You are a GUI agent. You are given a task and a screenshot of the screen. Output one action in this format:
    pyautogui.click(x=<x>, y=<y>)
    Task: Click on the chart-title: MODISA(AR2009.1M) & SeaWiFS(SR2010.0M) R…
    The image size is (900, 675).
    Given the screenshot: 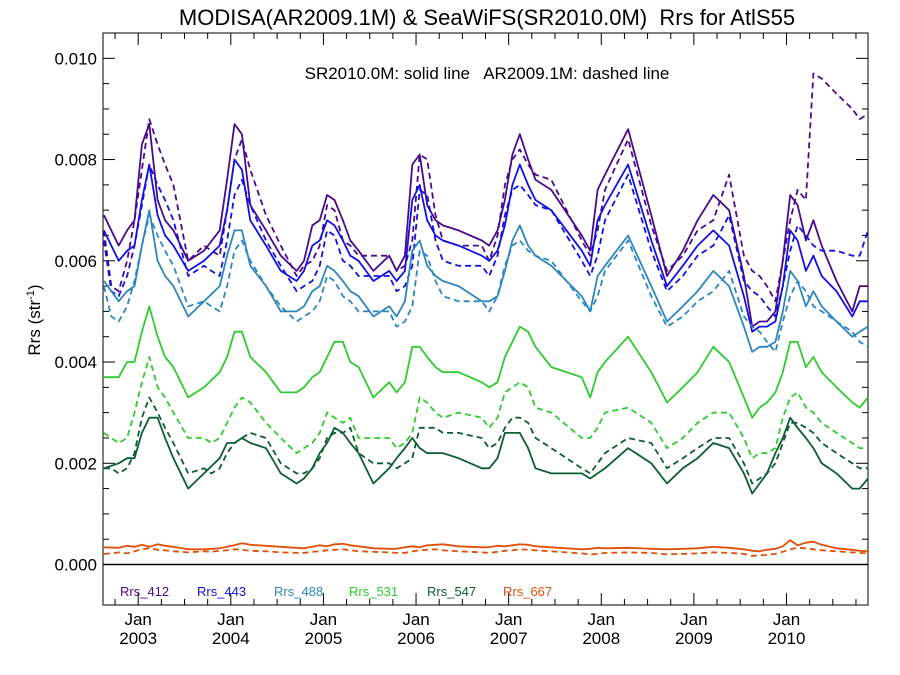 What is the action you would take?
    pyautogui.click(x=487, y=17)
    